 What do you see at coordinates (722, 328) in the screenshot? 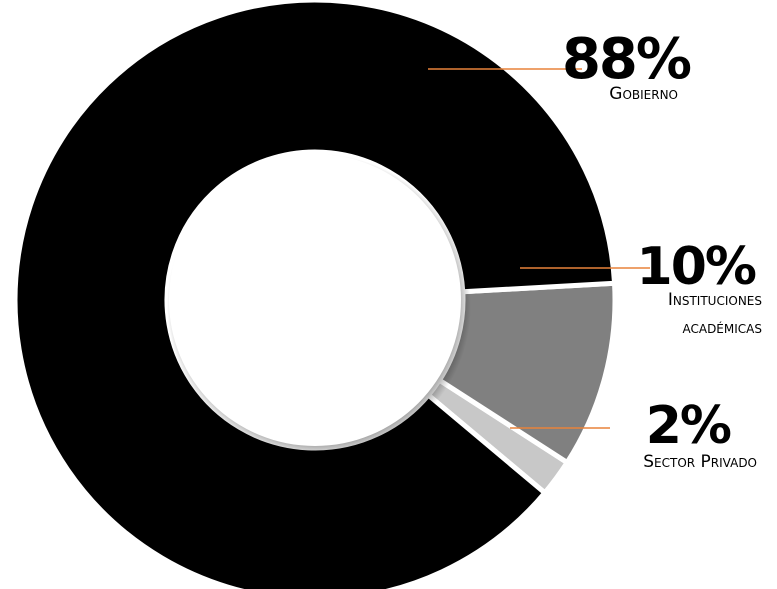
I see `slice-category-label: académicas` at bounding box center [722, 328].